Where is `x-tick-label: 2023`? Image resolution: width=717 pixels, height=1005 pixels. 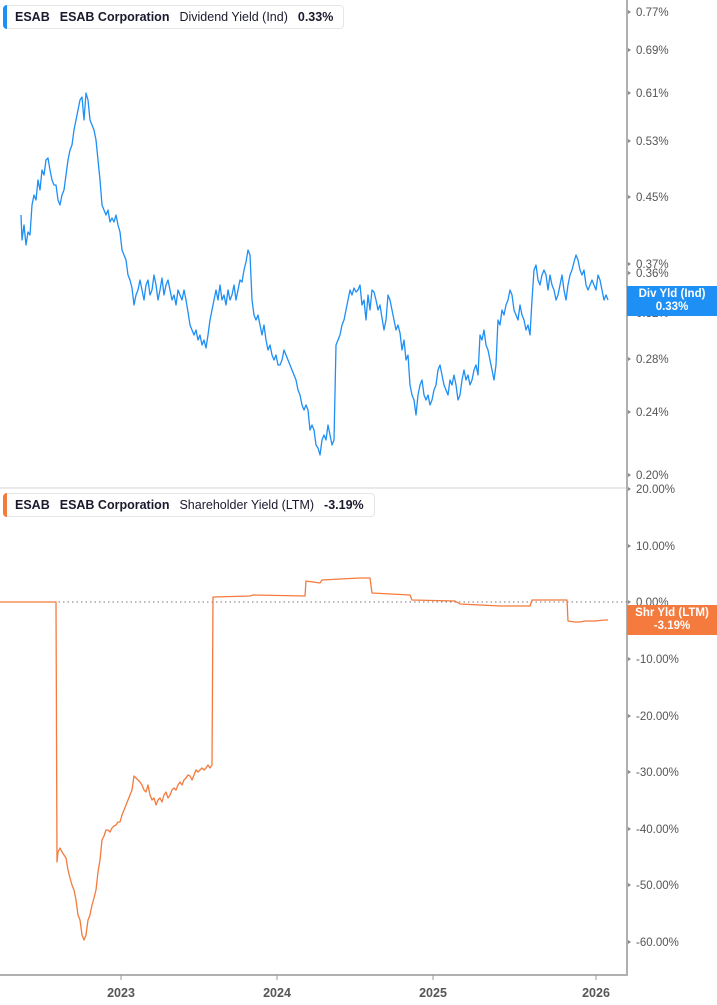
x-tick-label: 2023 is located at coordinates (121, 993).